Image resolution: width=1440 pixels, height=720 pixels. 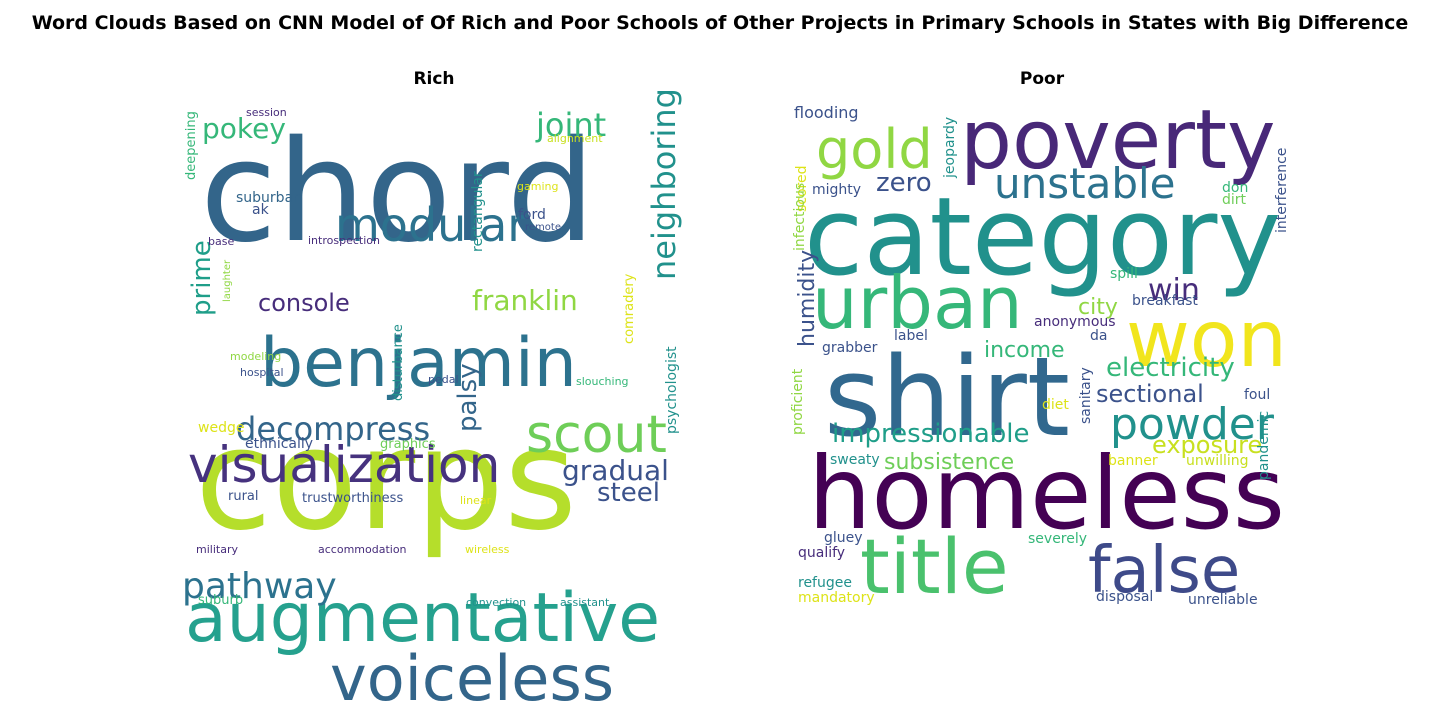 What do you see at coordinates (255, 356) in the screenshot?
I see `rich-word-modeling: modeling` at bounding box center [255, 356].